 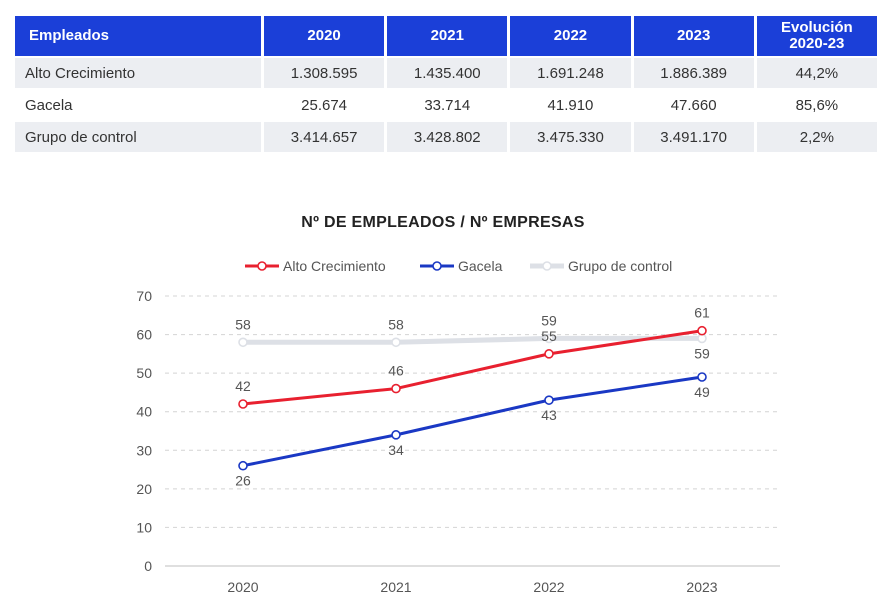 I want to click on data-label: 34, so click(x=396, y=450).